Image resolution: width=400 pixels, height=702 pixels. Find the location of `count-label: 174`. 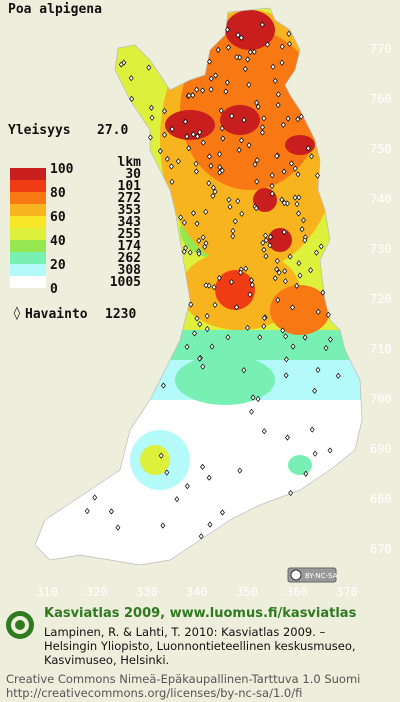

count-label: 174 is located at coordinates (130, 246).